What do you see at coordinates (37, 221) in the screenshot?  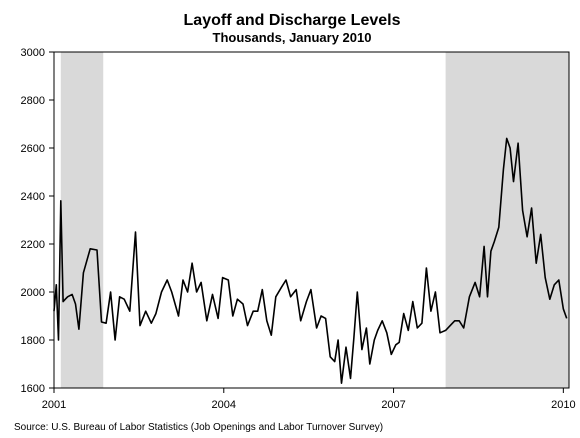 I see `y-axis: 1600 1800 2000 2200 2400 2600 2800 3000` at bounding box center [37, 221].